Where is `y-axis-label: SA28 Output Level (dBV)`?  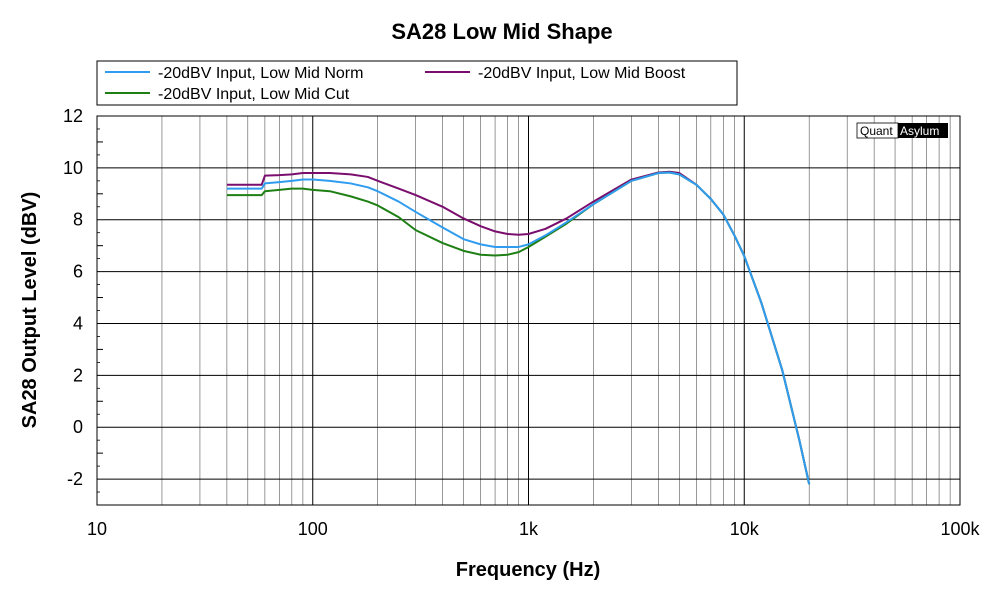 y-axis-label: SA28 Output Level (dBV) is located at coordinates (30, 310).